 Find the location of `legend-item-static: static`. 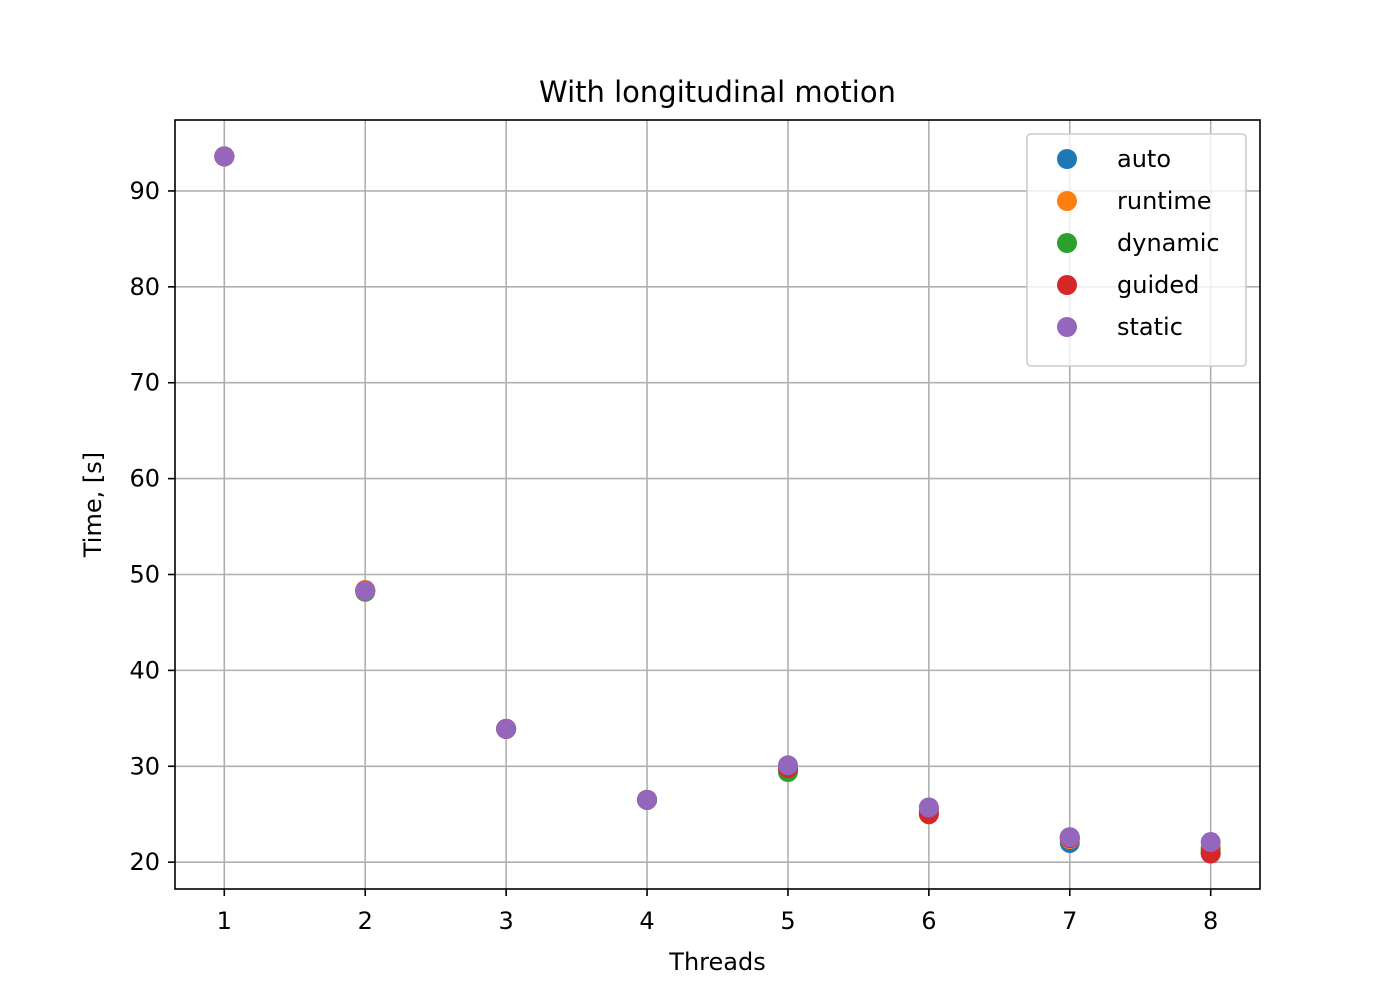

legend-item-static: static is located at coordinates (1120, 327).